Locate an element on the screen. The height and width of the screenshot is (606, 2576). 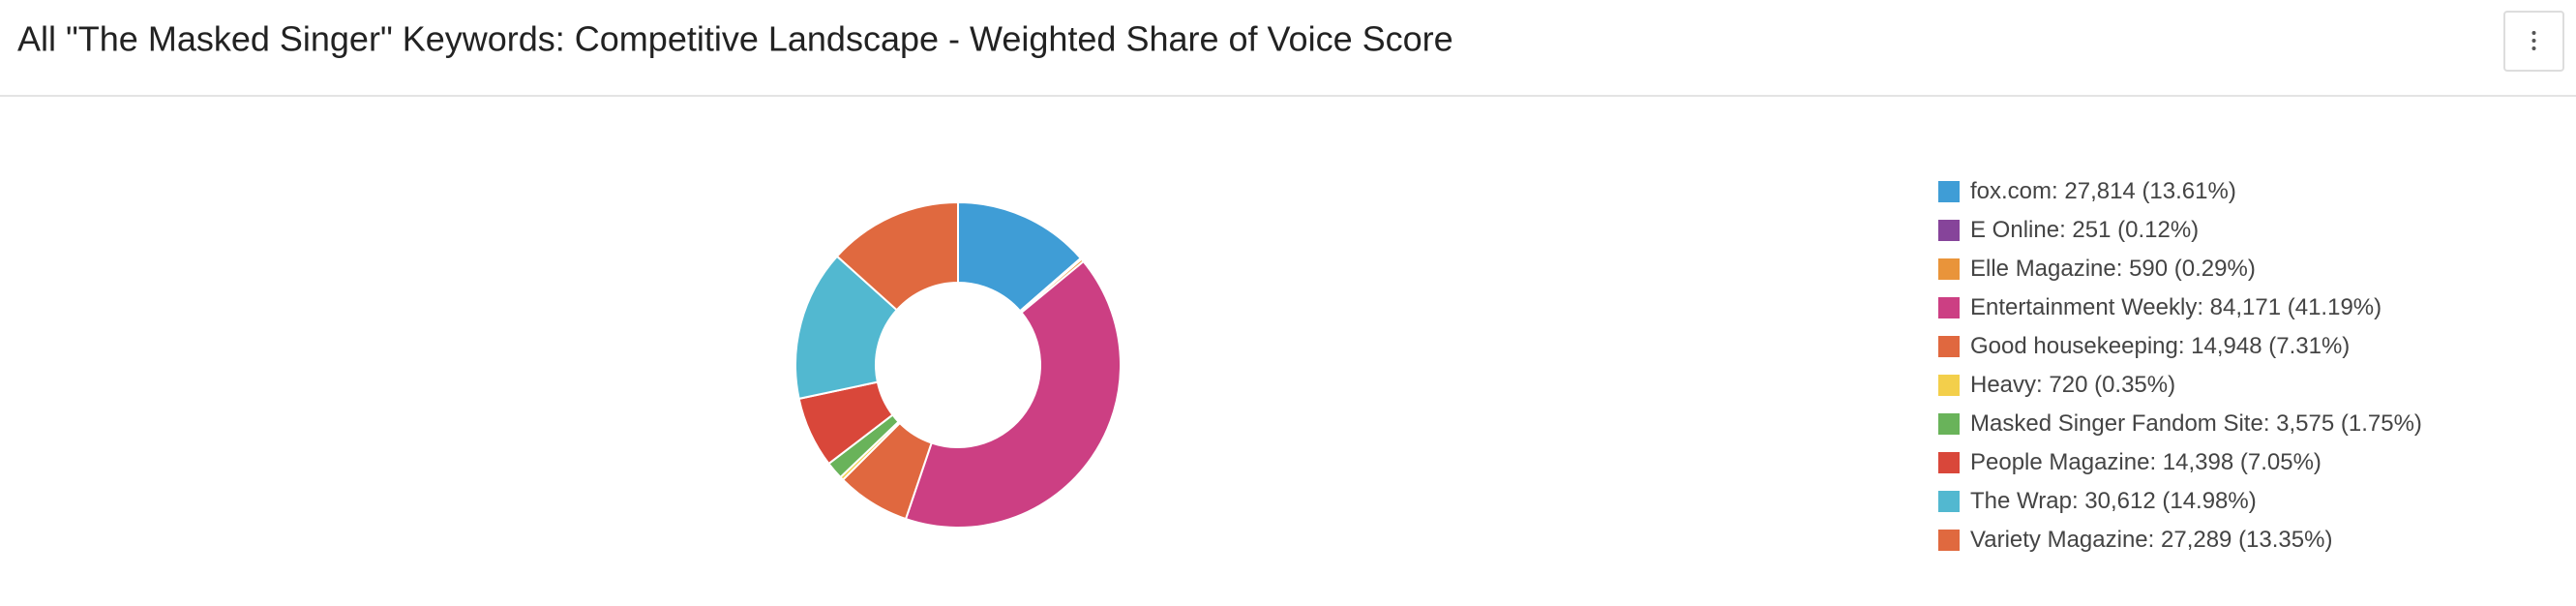
legend-label: Elle Magazine: 590 (0.29%) is located at coordinates (2113, 269).